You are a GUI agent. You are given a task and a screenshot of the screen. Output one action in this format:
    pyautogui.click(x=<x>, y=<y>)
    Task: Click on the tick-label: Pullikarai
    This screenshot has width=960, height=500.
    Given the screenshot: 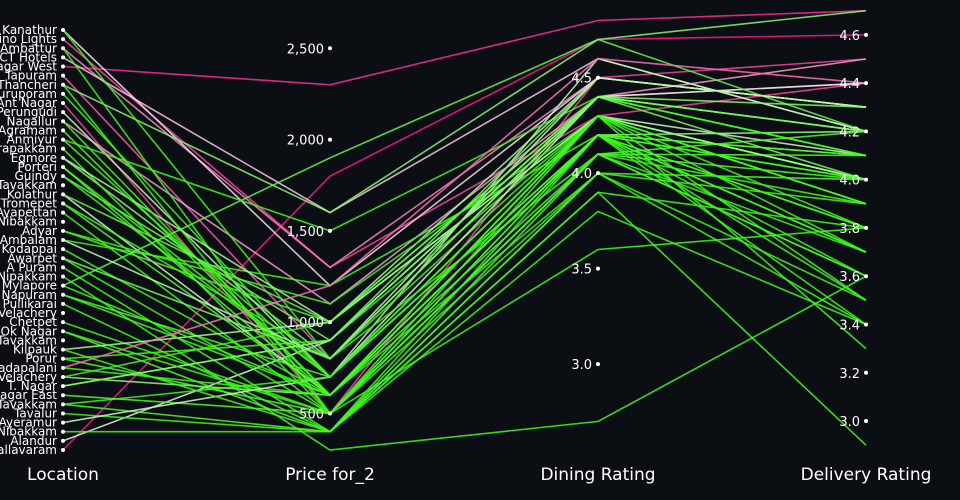 What is the action you would take?
    pyautogui.click(x=30, y=304)
    